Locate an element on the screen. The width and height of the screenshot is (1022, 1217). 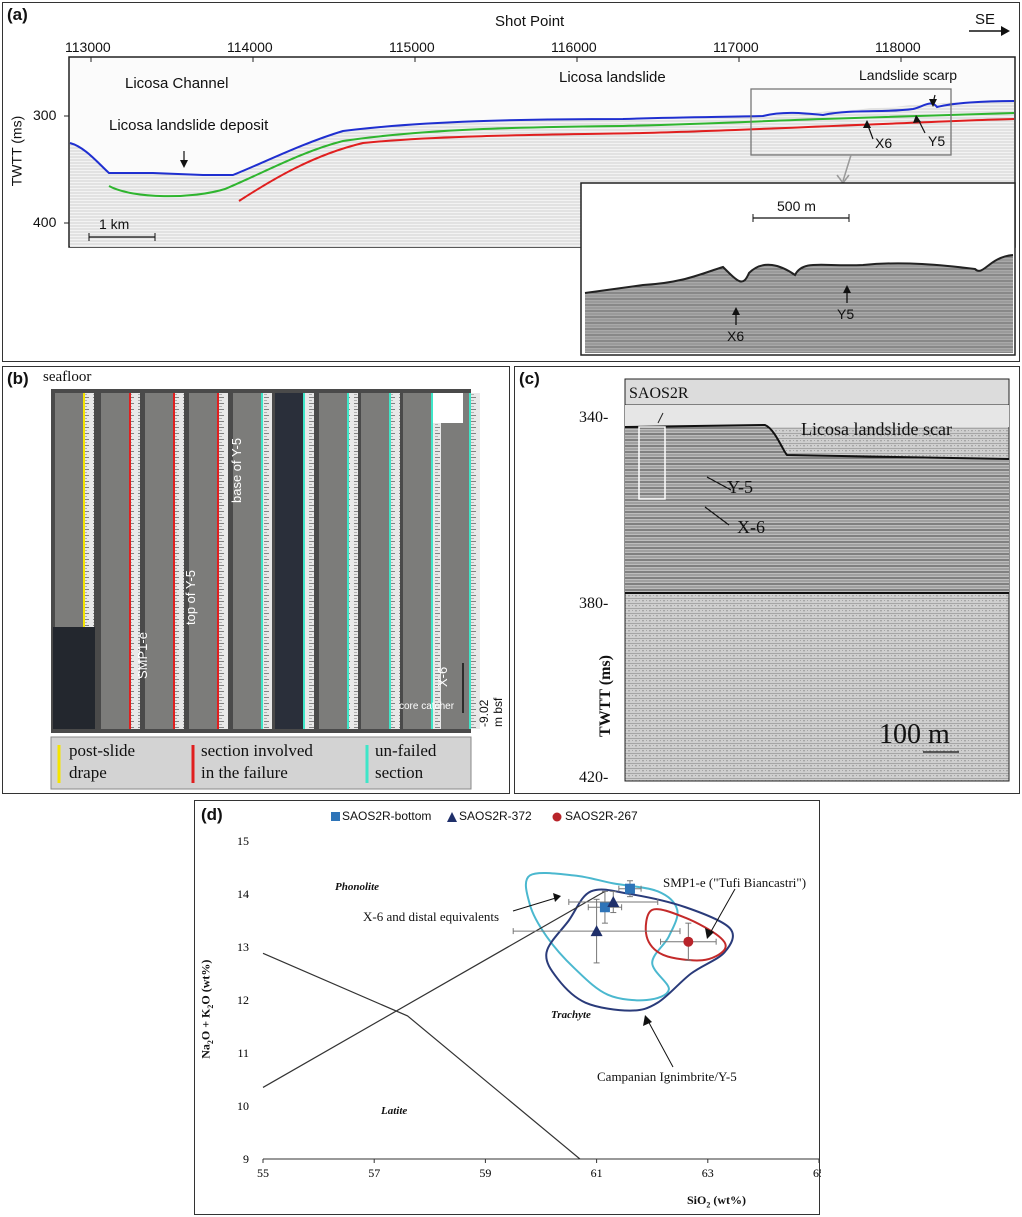
x-tick-label: 61 is located at coordinates (597, 1173).